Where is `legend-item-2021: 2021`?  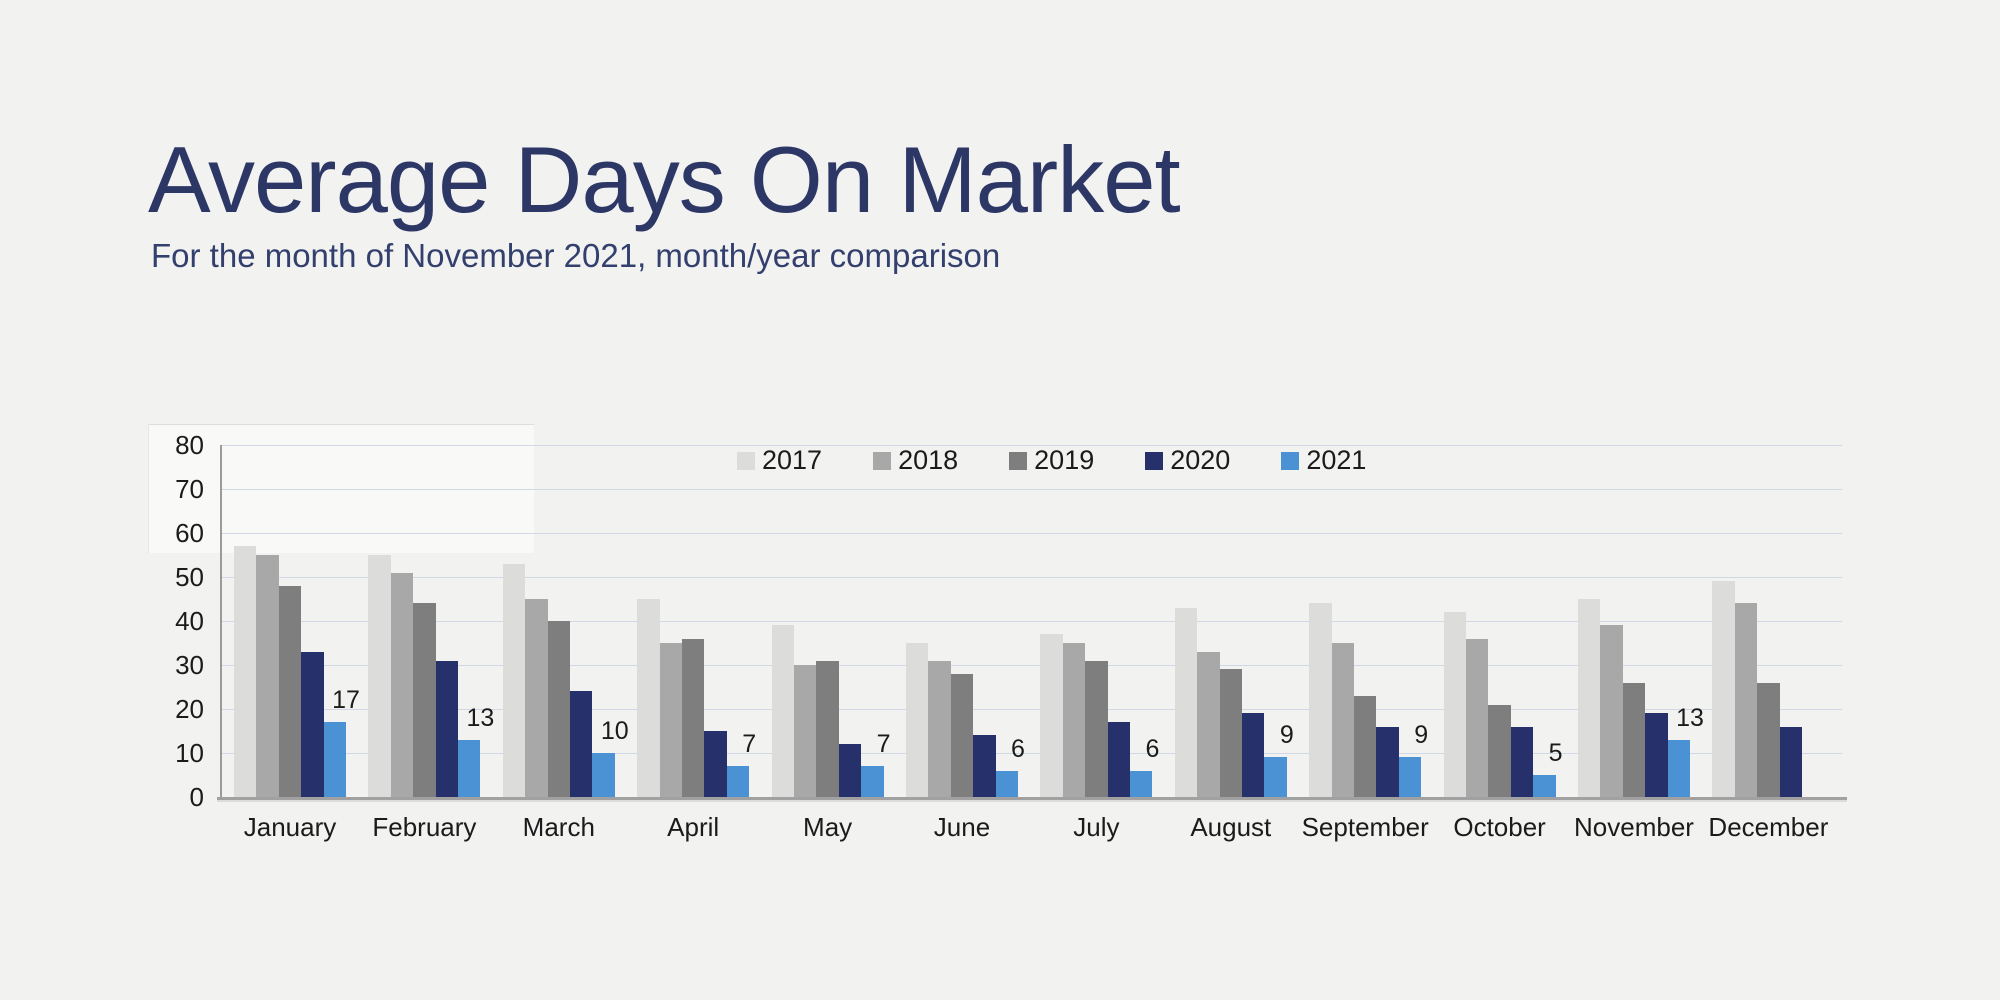
legend-item-2021: 2021 is located at coordinates (1323, 460).